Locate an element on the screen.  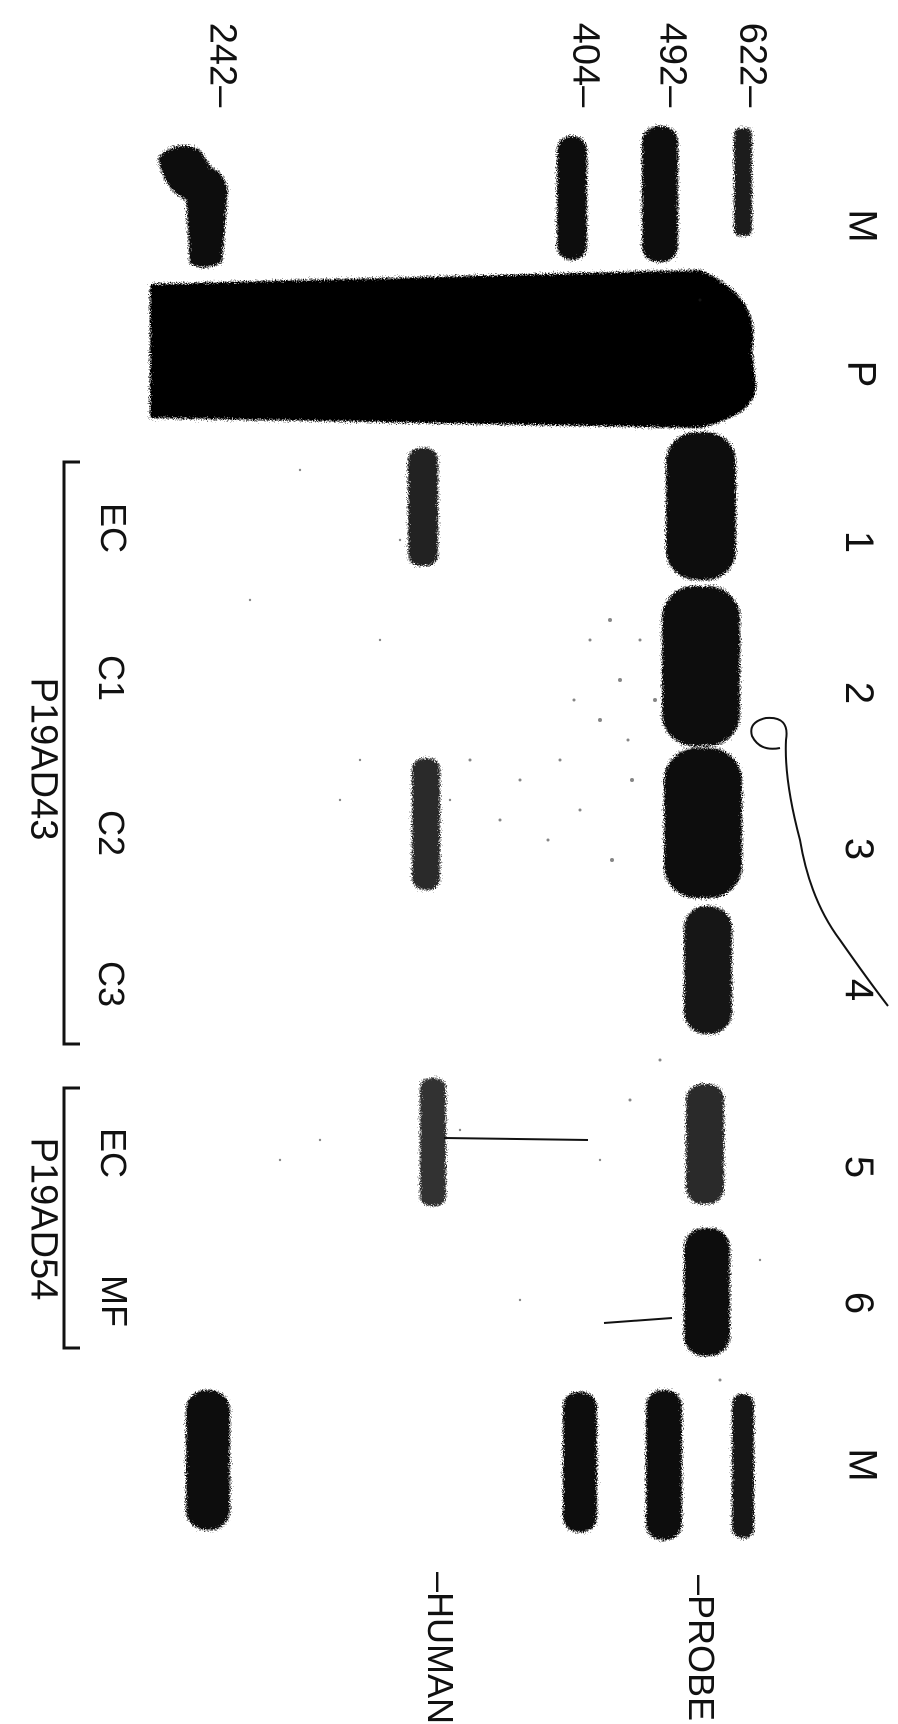
marker-lane-bottom is located at coordinates (470, 1465).